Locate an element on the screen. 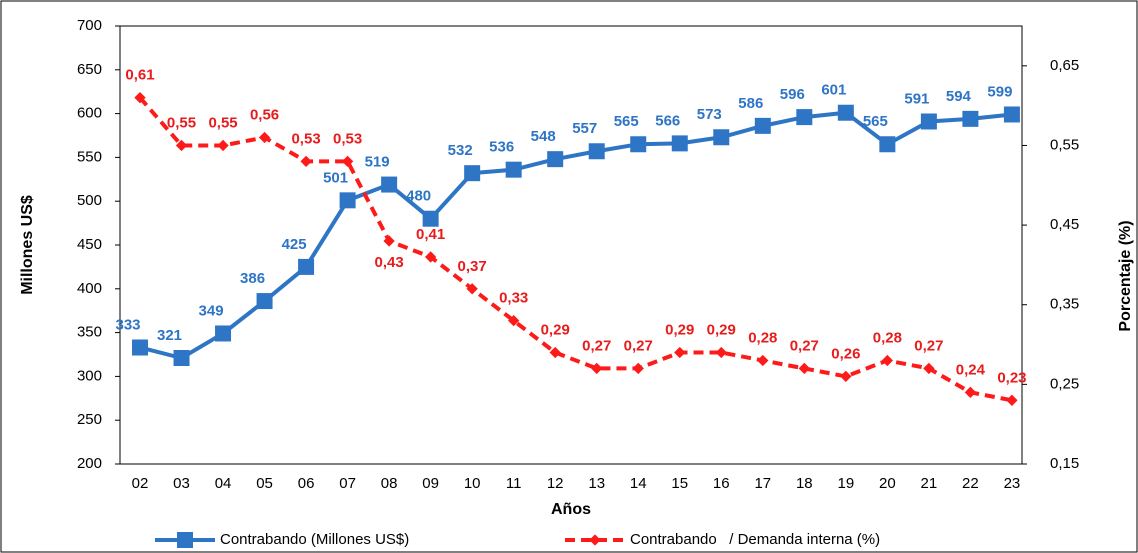 The image size is (1138, 553). data-label: 0,26 is located at coordinates (845, 353).